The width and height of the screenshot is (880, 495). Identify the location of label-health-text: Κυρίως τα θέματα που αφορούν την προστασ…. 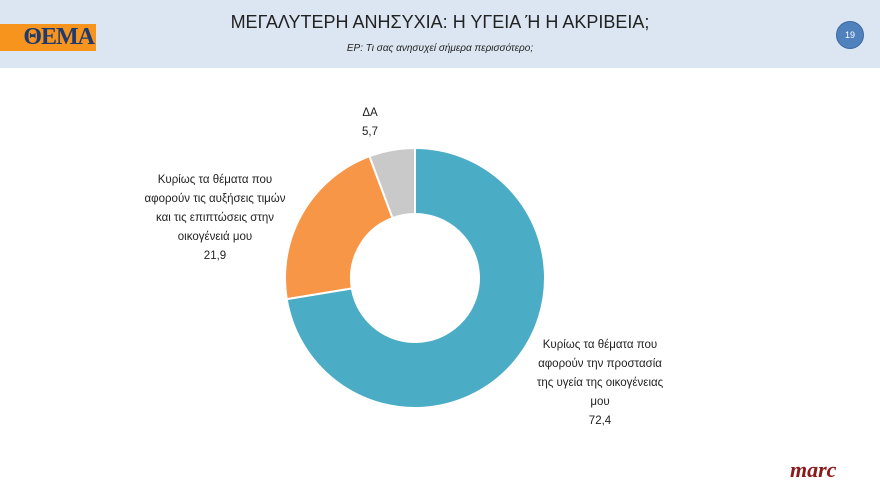
(600, 373).